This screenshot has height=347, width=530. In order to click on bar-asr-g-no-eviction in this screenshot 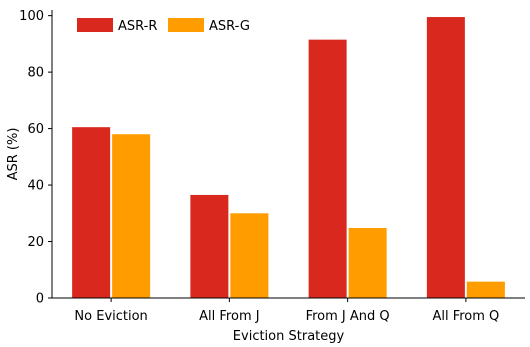, I will do `click(131, 216)`.